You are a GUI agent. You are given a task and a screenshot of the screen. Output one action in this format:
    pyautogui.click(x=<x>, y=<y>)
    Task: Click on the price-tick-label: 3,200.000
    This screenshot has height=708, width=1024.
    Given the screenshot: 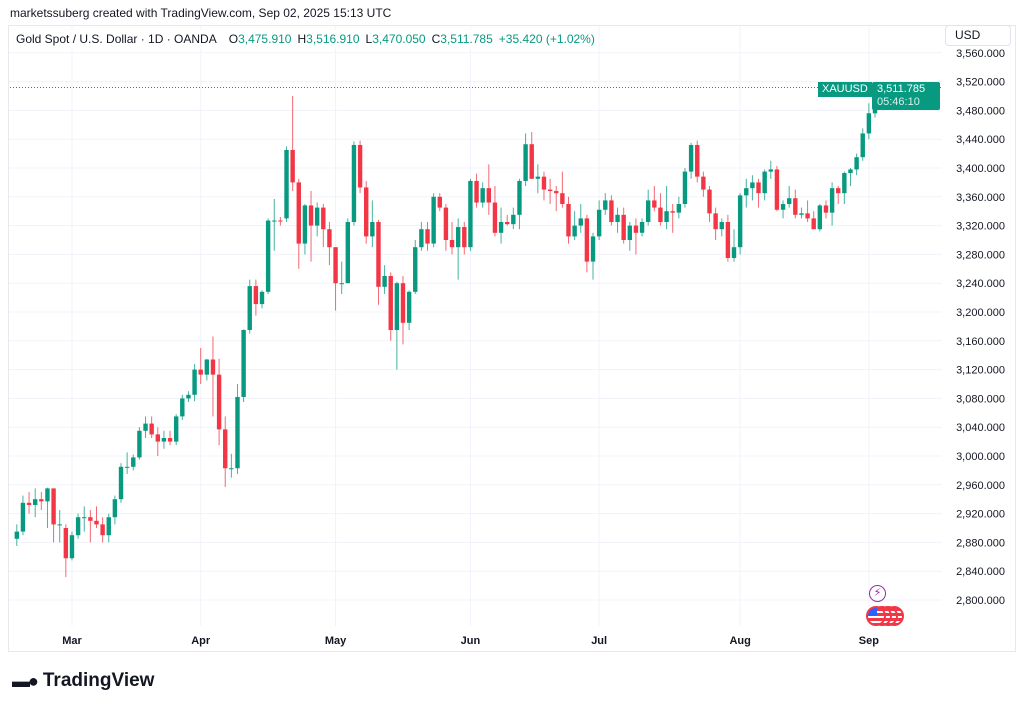 What is the action you would take?
    pyautogui.click(x=980, y=313)
    